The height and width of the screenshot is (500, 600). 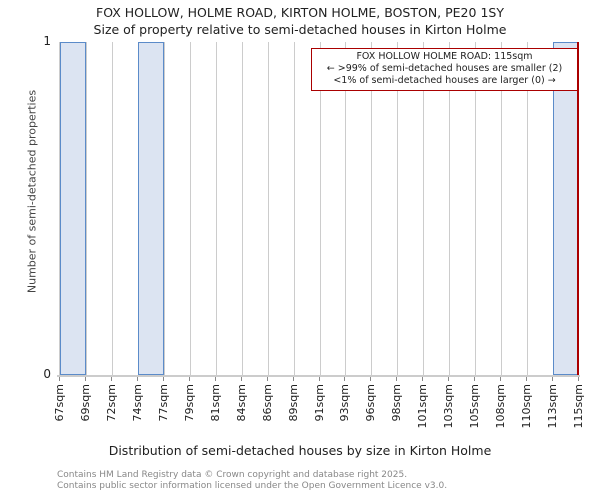 What do you see at coordinates (423, 406) in the screenshot?
I see `x-tick-label: 101sqm` at bounding box center [423, 406].